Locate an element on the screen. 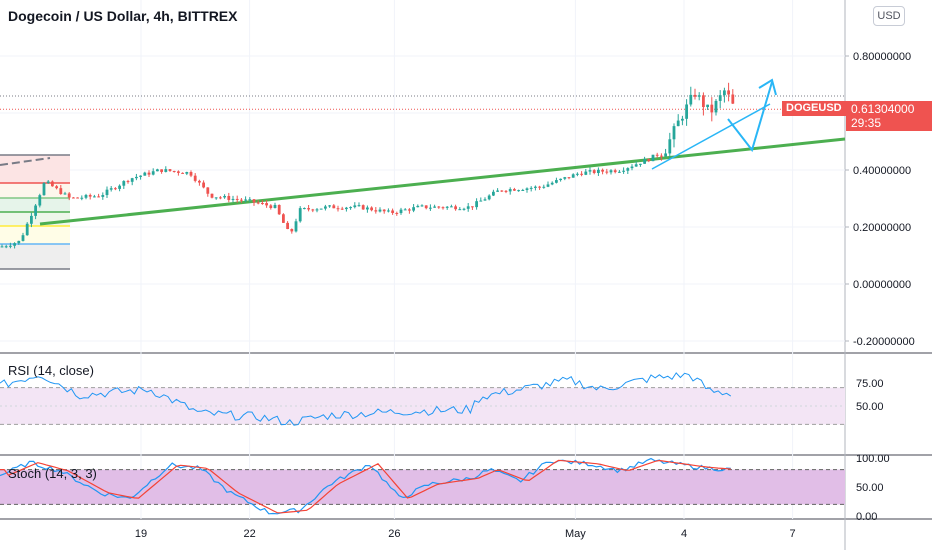 The image size is (932, 550). stoch-tick-label: 50.00 is located at coordinates (870, 488).